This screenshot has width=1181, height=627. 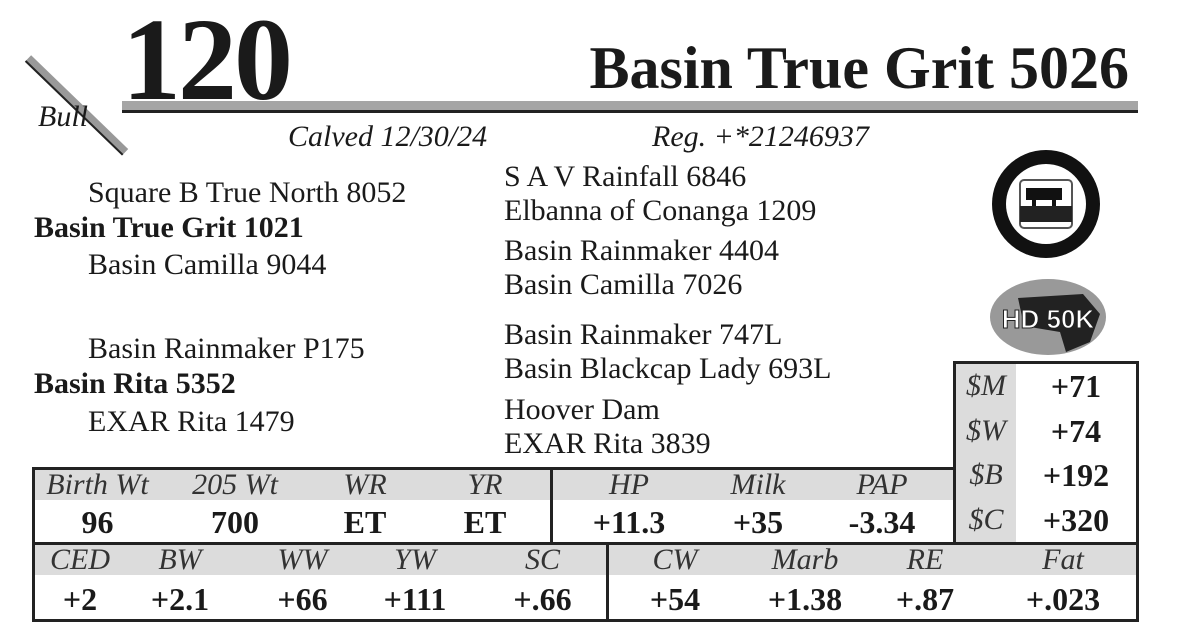 What do you see at coordinates (641, 250) in the screenshot?
I see `sd-sire: Basin Rainmaker 4404` at bounding box center [641, 250].